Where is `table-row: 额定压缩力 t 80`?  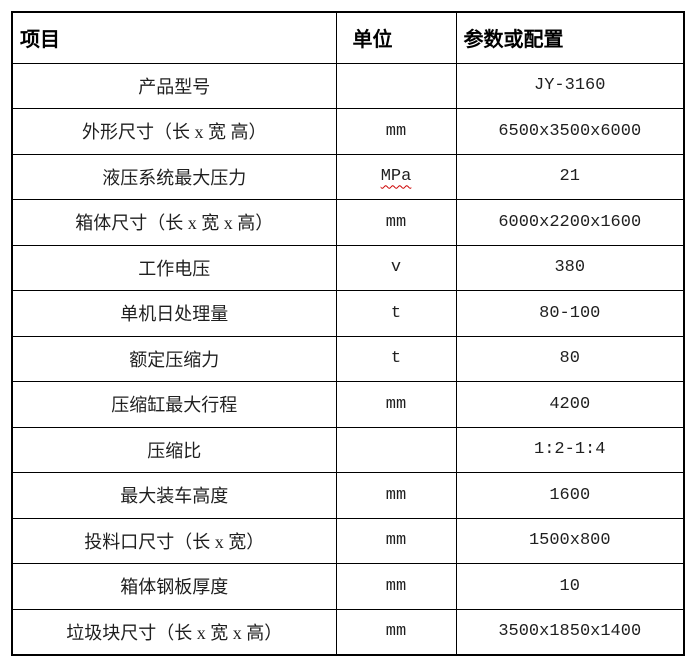
table-row: 额定压缩力 t 80 is located at coordinates (348, 358).